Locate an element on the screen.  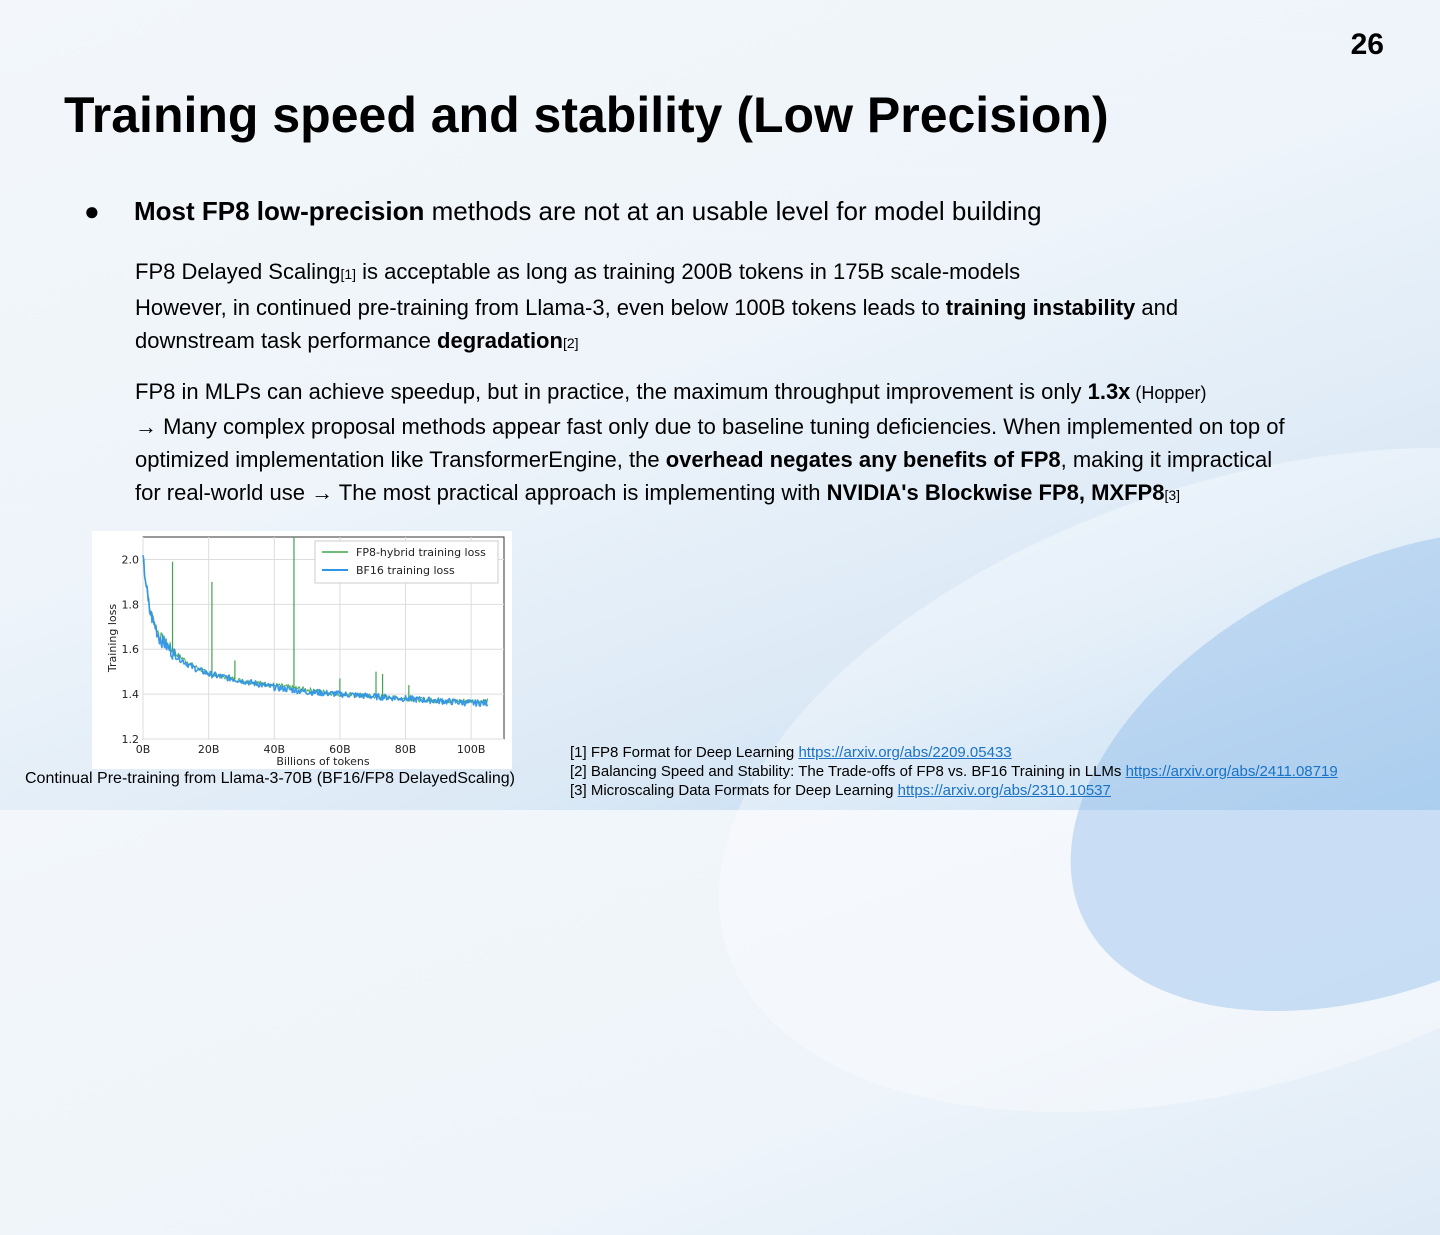
para1-line3-bold: degradation is located at coordinates (500, 340).